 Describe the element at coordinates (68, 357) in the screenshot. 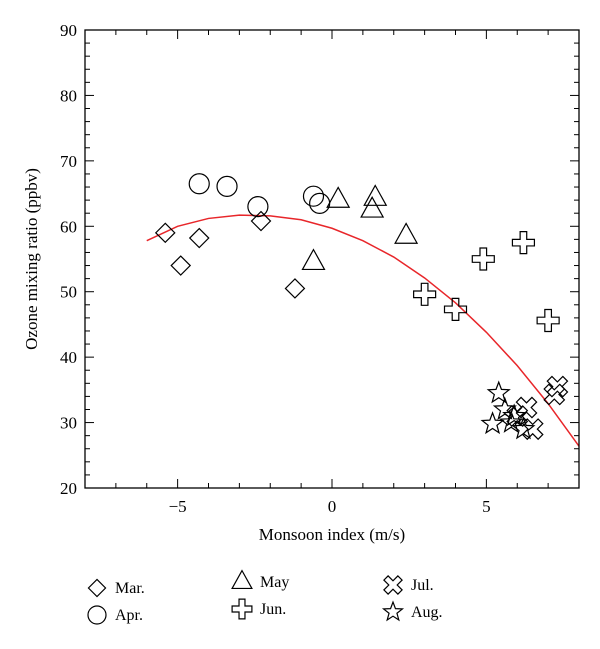

I see `y-tick-label: 40` at that location.